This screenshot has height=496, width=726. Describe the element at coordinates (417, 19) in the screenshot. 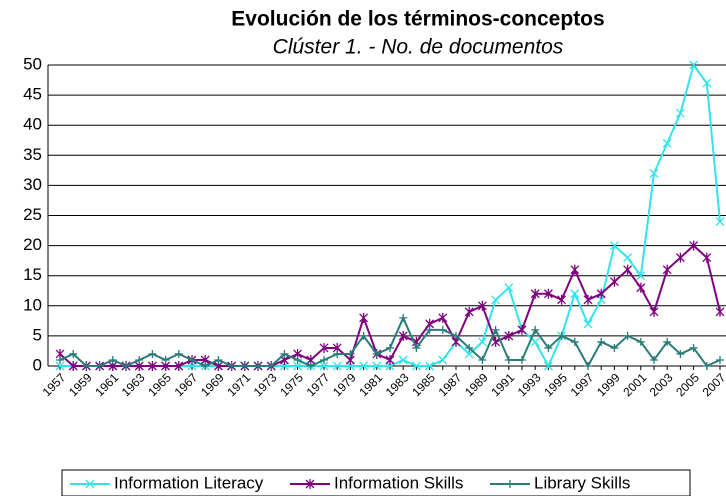

I see `chart-title: Evolución de los términos-conceptos` at that location.